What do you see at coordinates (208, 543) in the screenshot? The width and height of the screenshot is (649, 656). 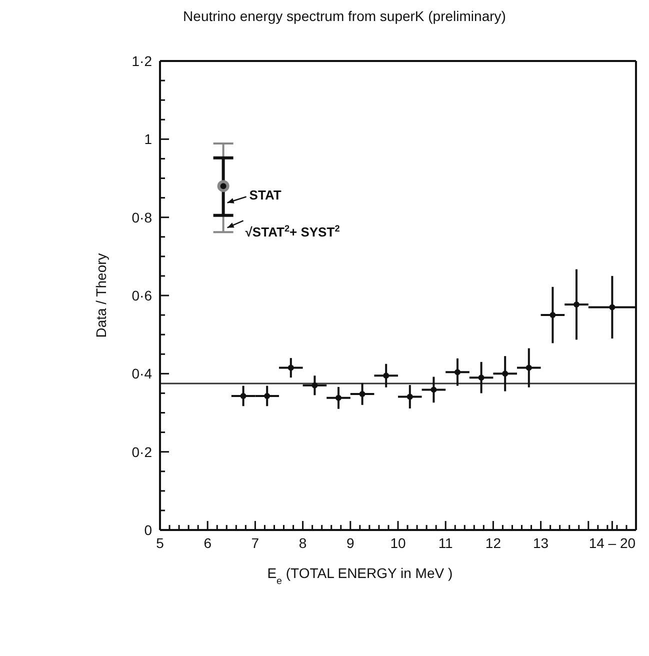 I see `x-tick-label: 6` at bounding box center [208, 543].